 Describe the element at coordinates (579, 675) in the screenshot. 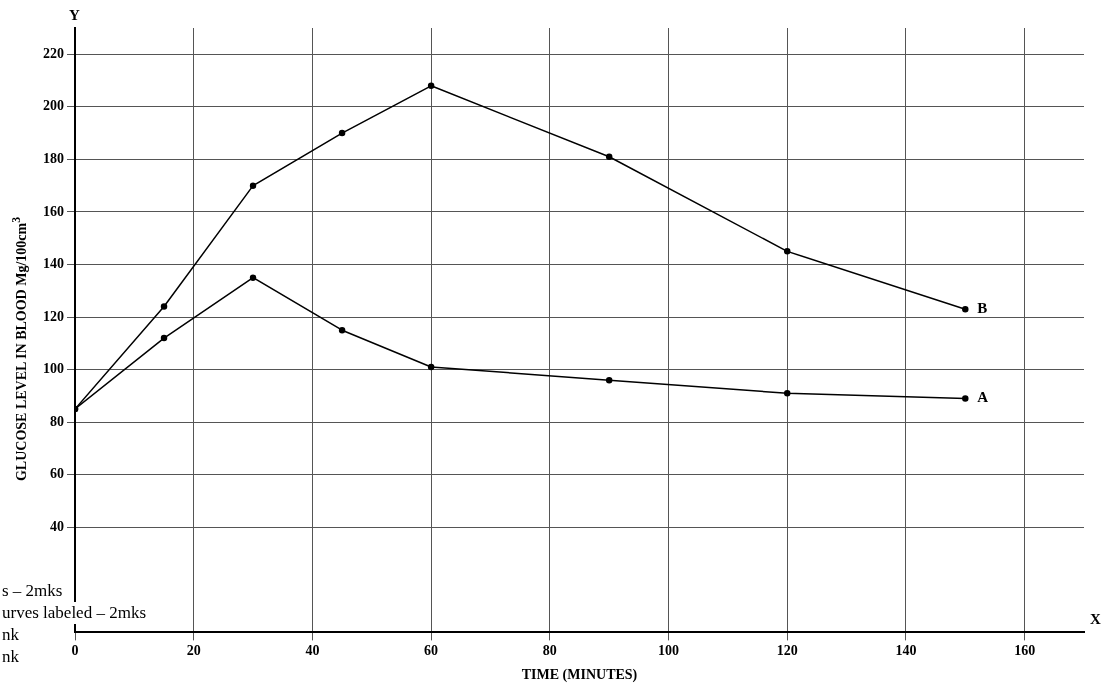

I see `x-axis-title: TIME (MINUTES)` at that location.